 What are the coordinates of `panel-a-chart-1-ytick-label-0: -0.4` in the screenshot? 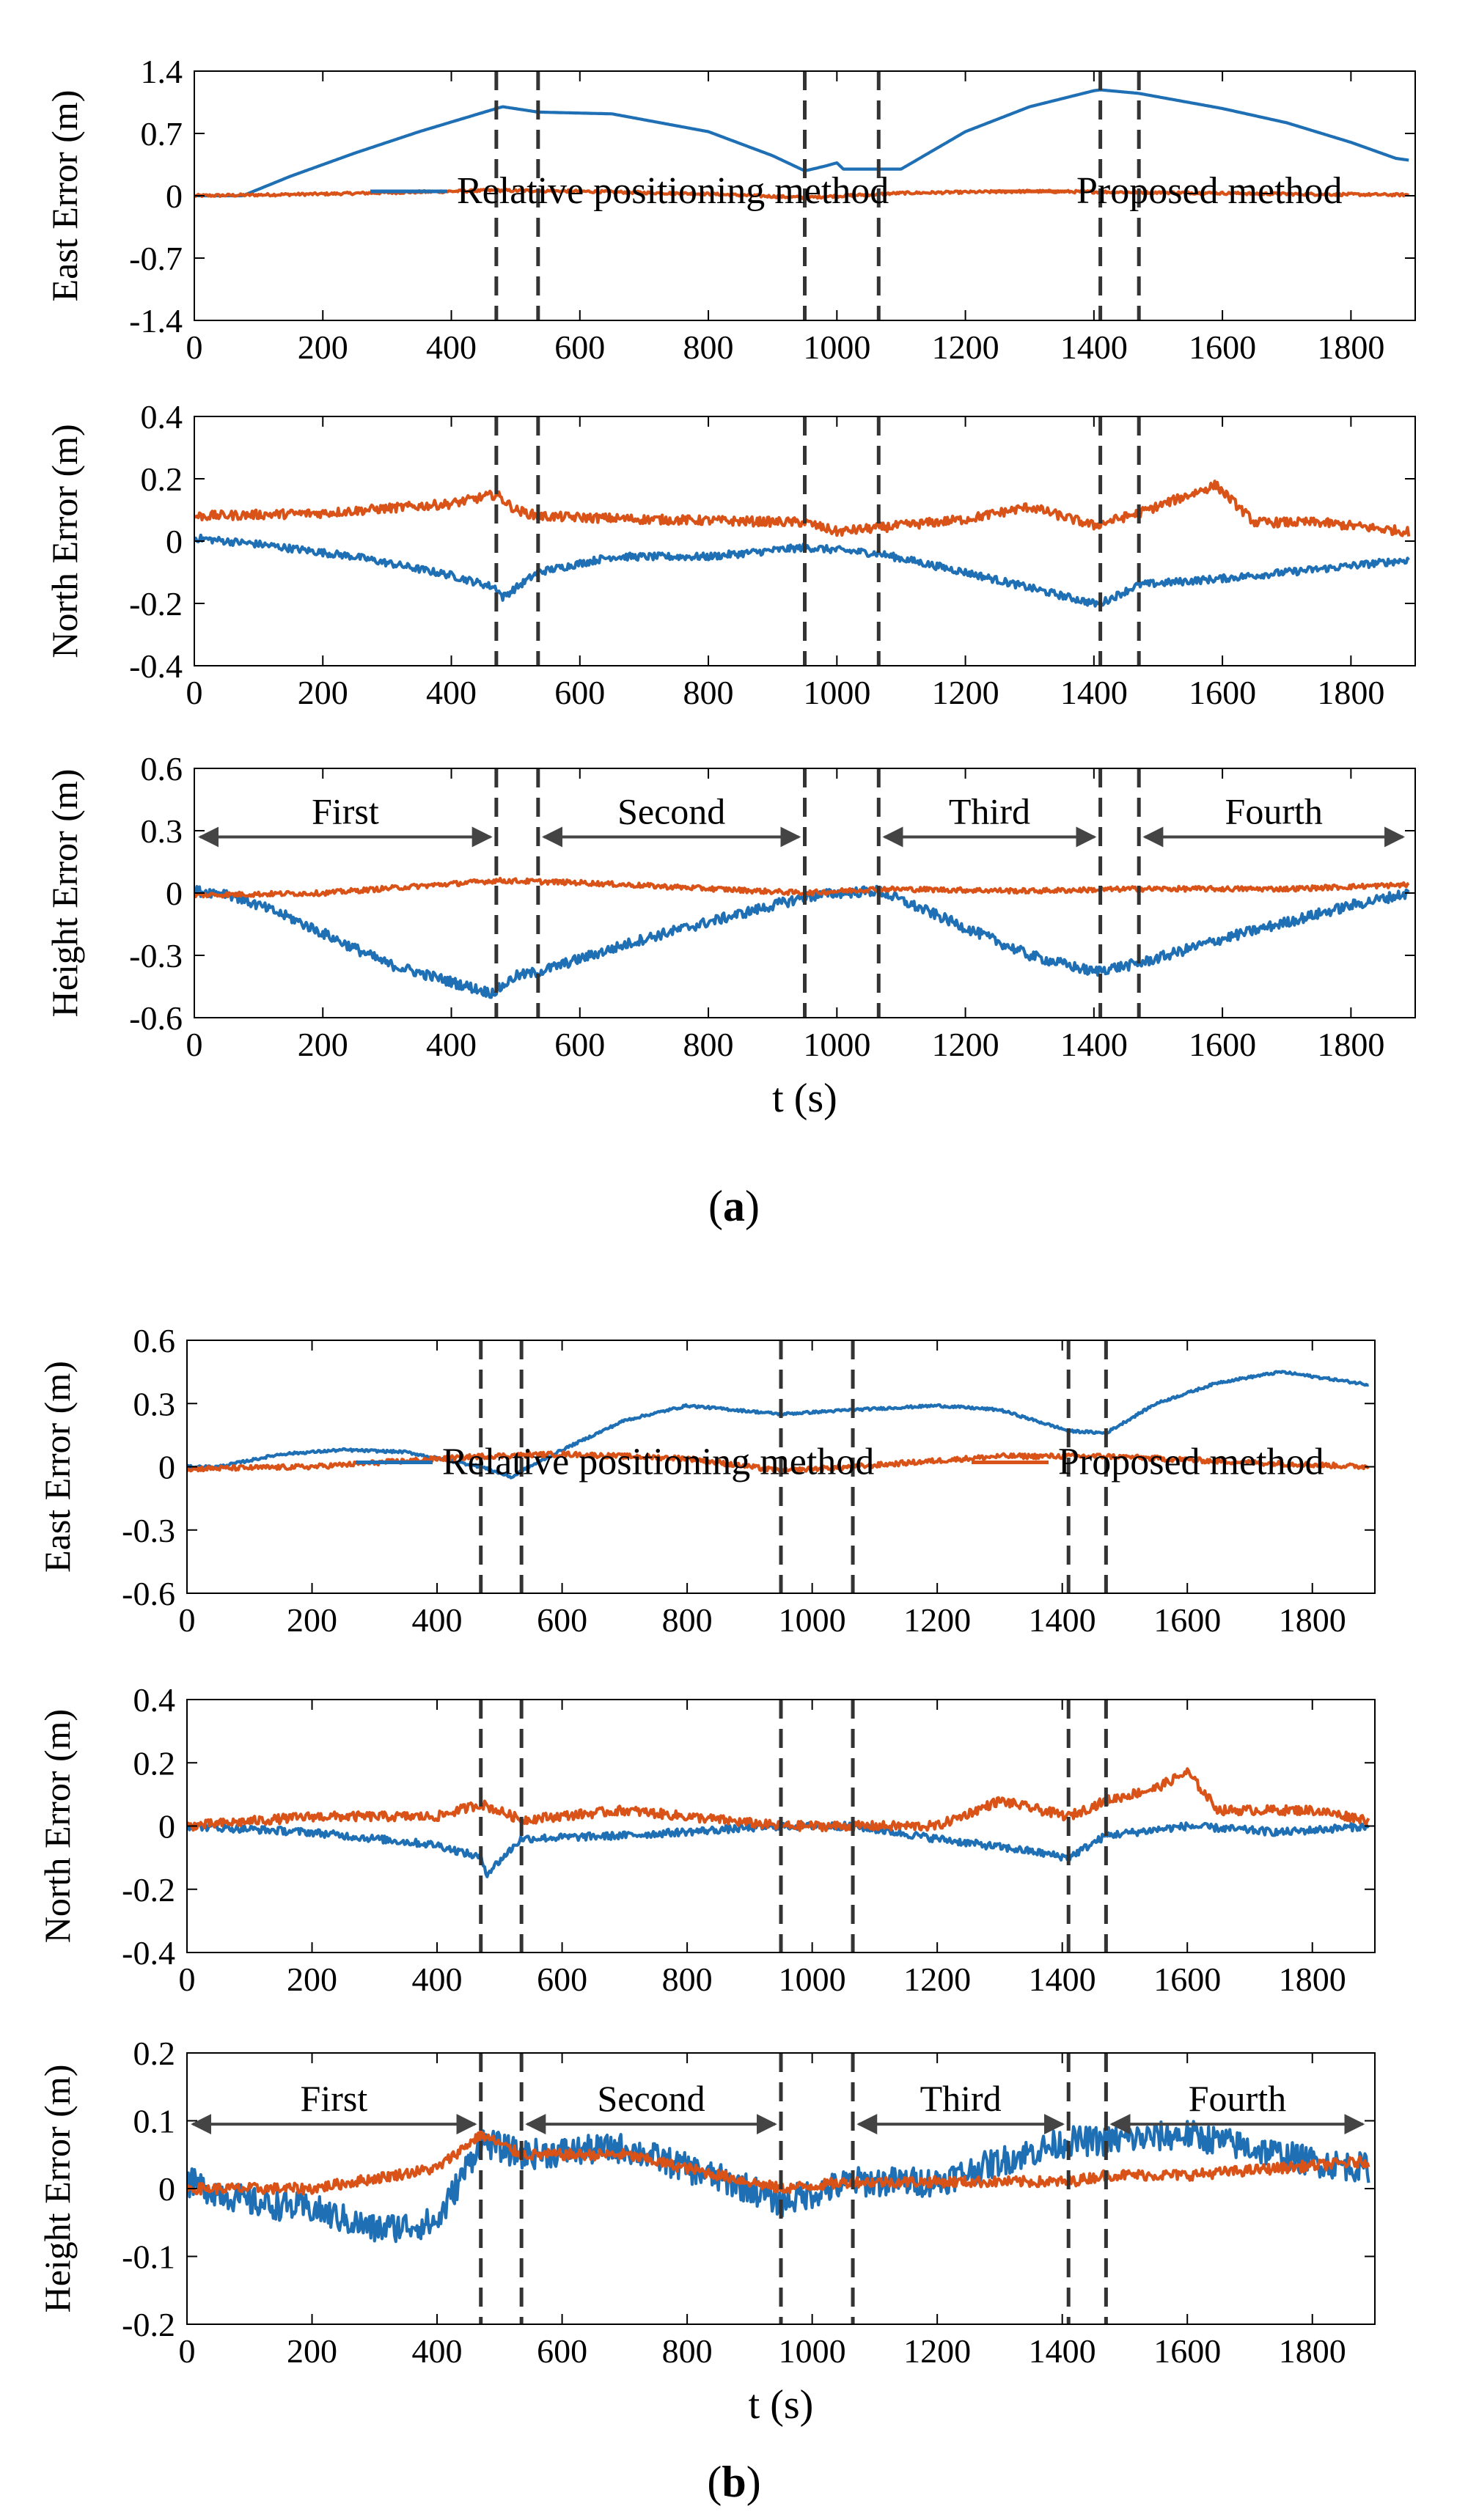 It's located at (156, 666).